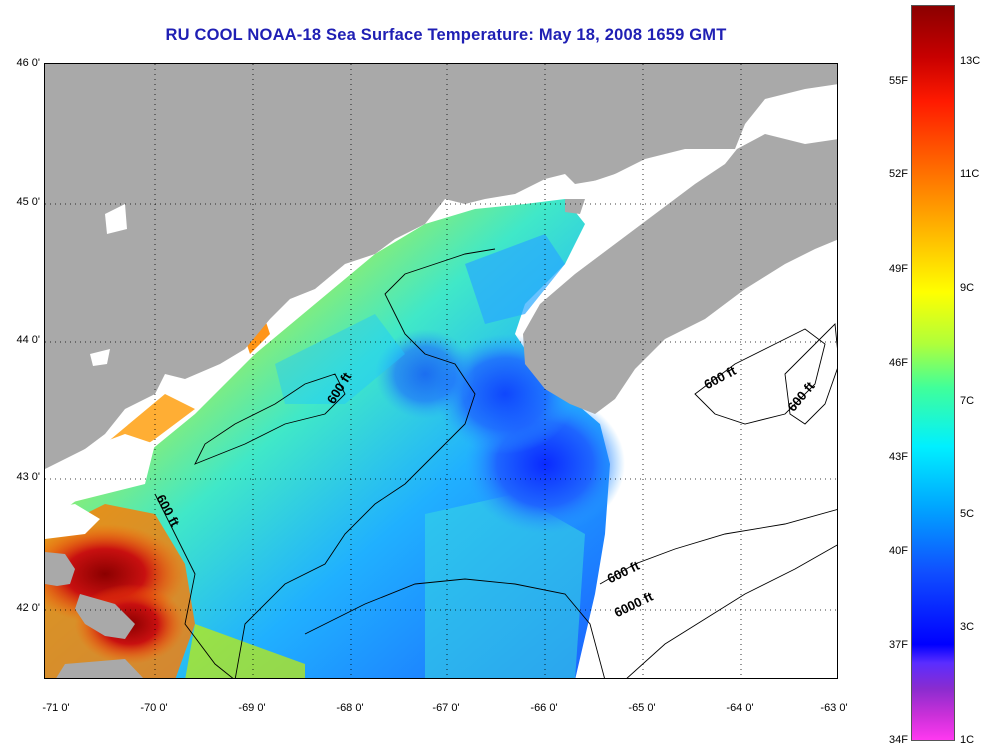 The height and width of the screenshot is (754, 984). I want to click on lon-label-64: -64 0', so click(740, 708).